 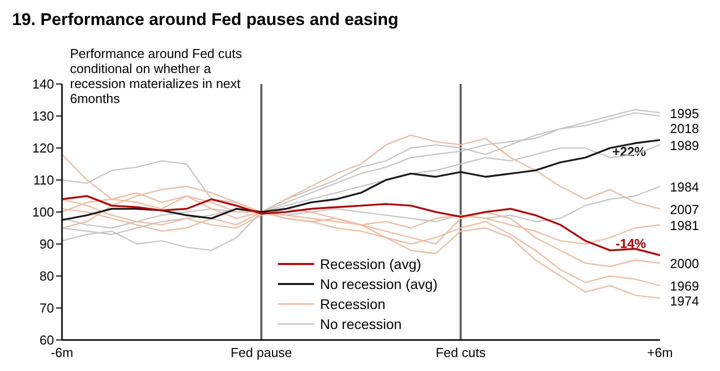 What do you see at coordinates (353, 304) in the screenshot?
I see `legend-label: Recession` at bounding box center [353, 304].